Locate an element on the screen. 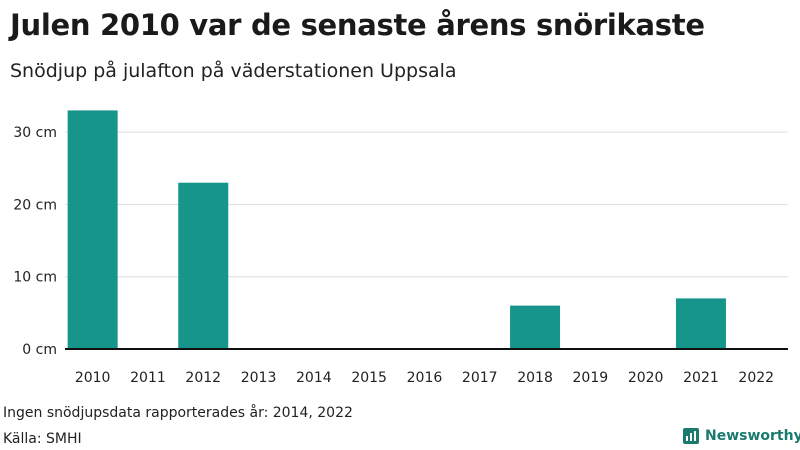 The height and width of the screenshot is (450, 800). y-tick-label: 10 cm is located at coordinates (35, 278).